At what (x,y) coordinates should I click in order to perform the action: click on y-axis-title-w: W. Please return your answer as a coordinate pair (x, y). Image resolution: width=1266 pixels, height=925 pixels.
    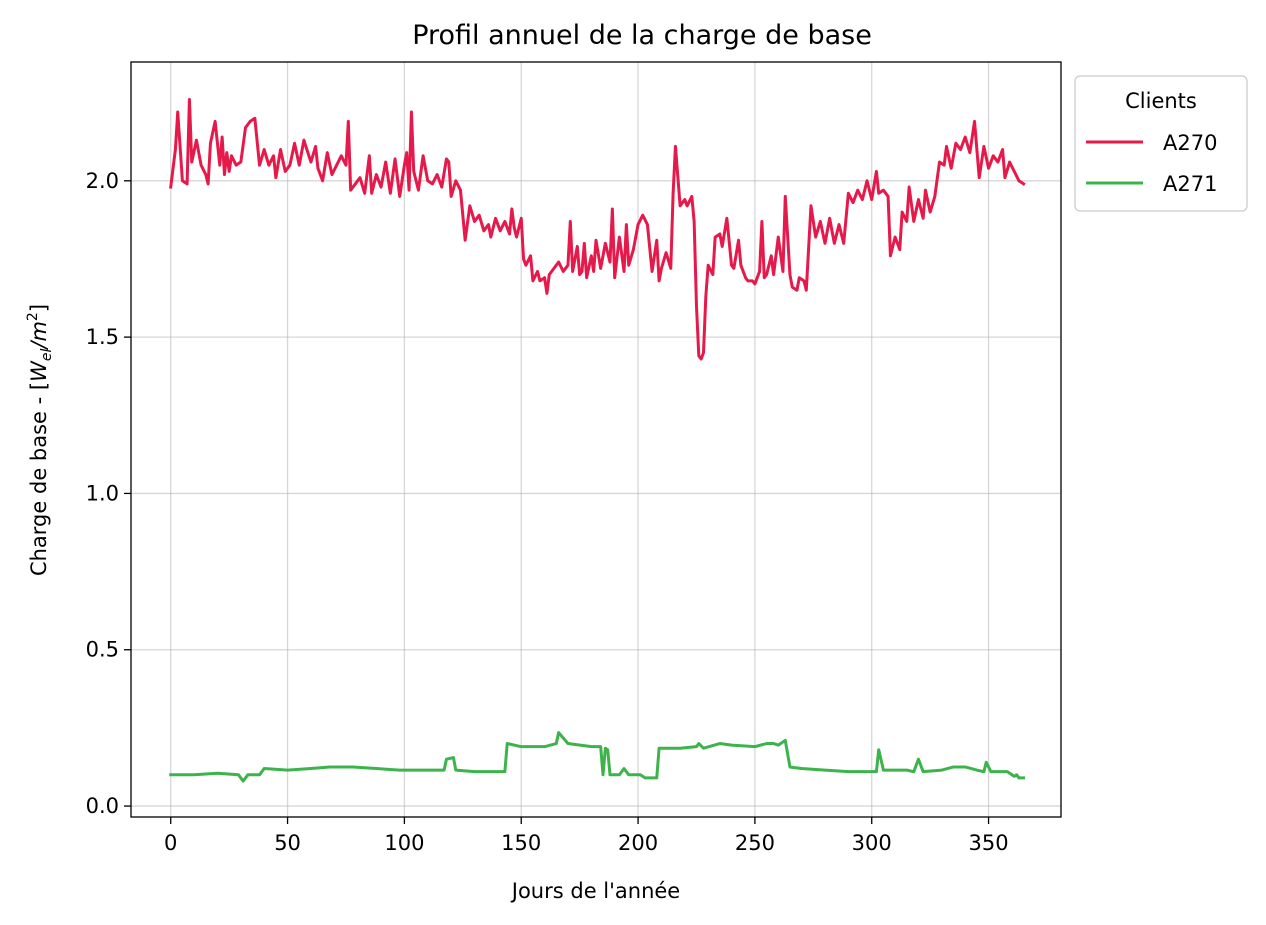
    Looking at the image, I should click on (39, 371).